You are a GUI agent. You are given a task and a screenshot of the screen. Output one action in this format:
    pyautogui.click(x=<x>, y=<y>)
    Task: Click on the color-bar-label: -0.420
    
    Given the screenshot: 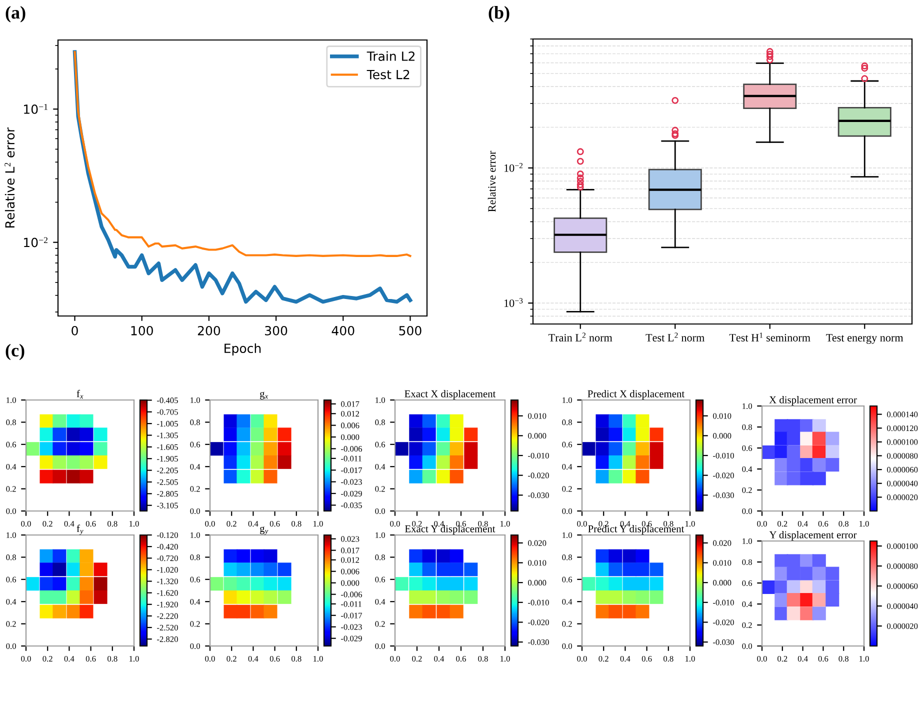 What is the action you would take?
    pyautogui.click(x=167, y=547)
    